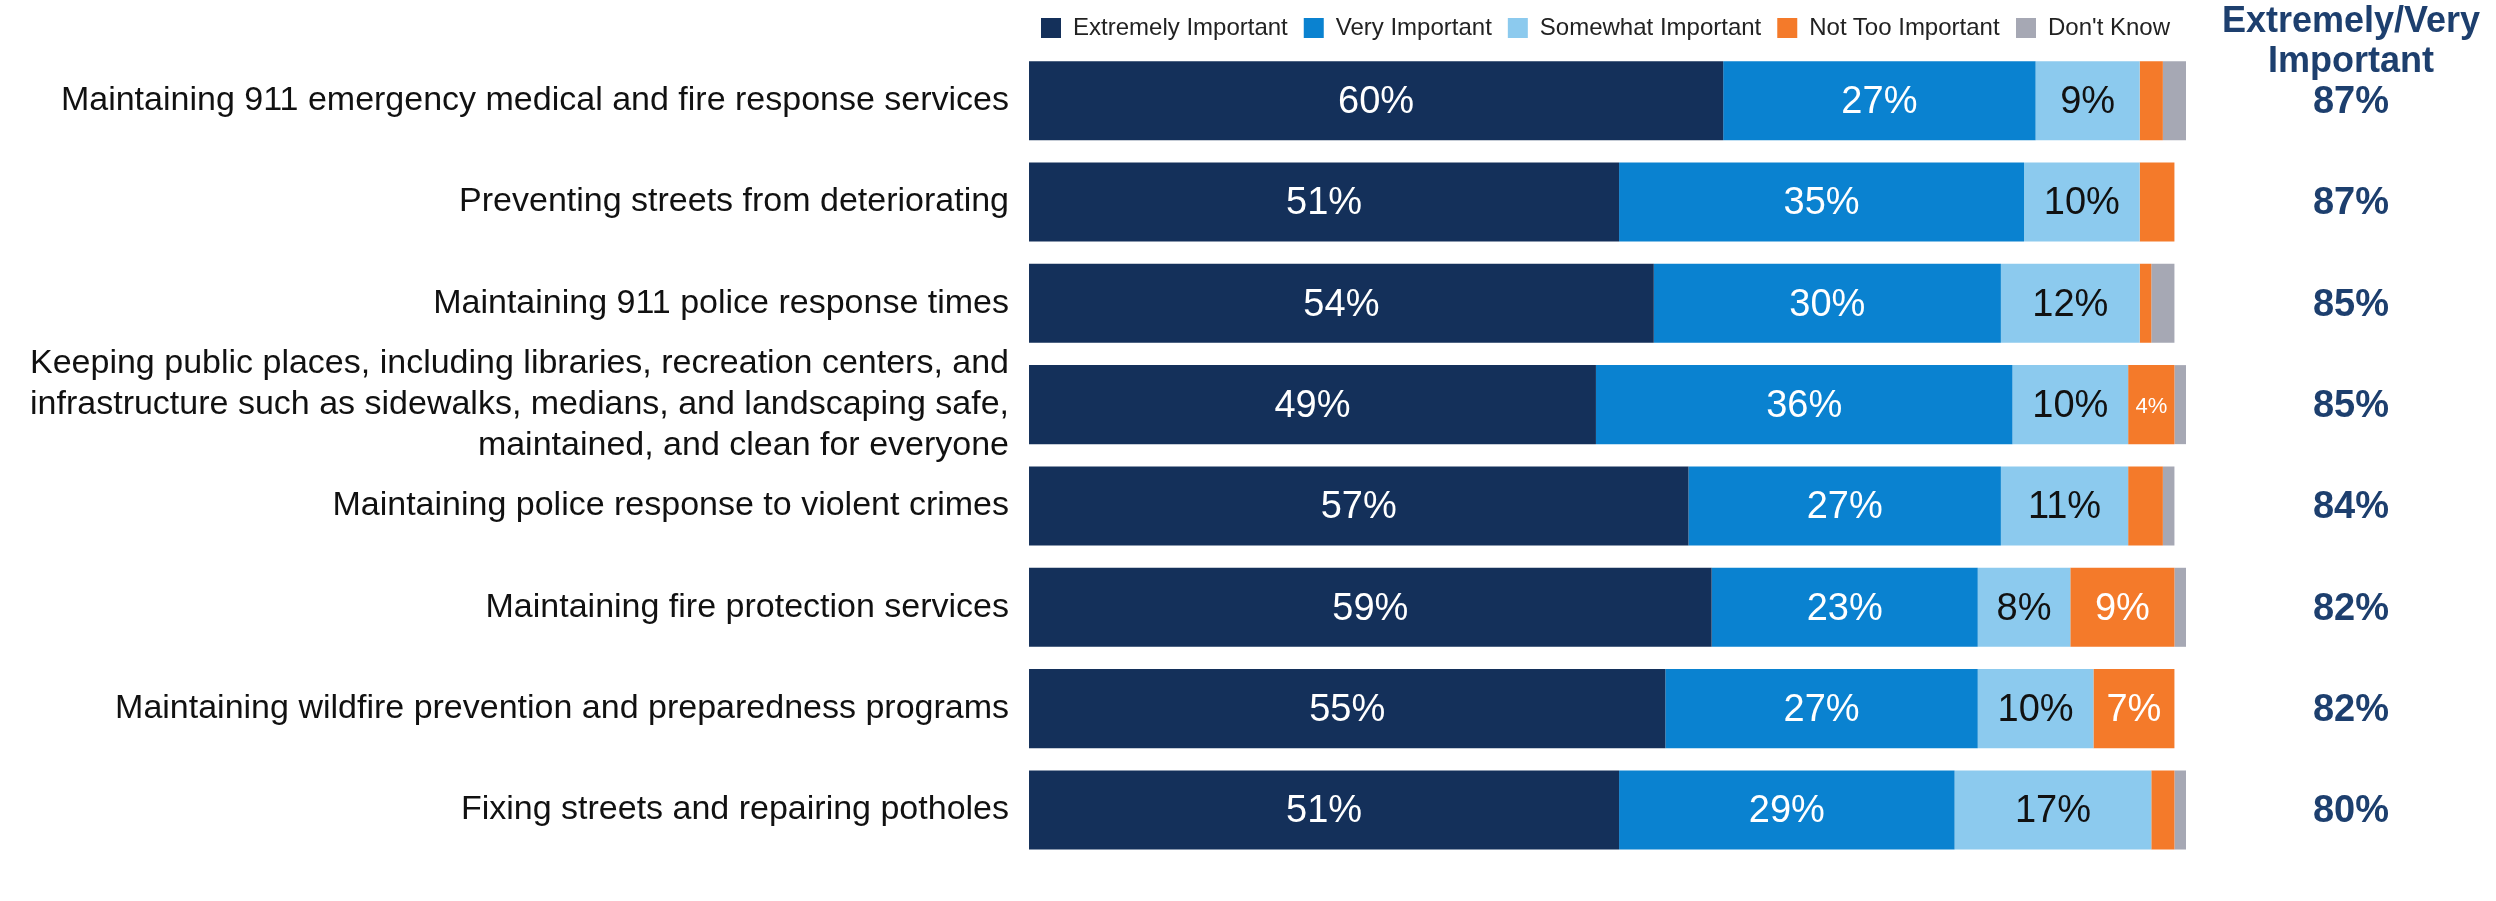 The image size is (2496, 901). What do you see at coordinates (1414, 26) in the screenshot?
I see `legend-label: Very Important` at bounding box center [1414, 26].